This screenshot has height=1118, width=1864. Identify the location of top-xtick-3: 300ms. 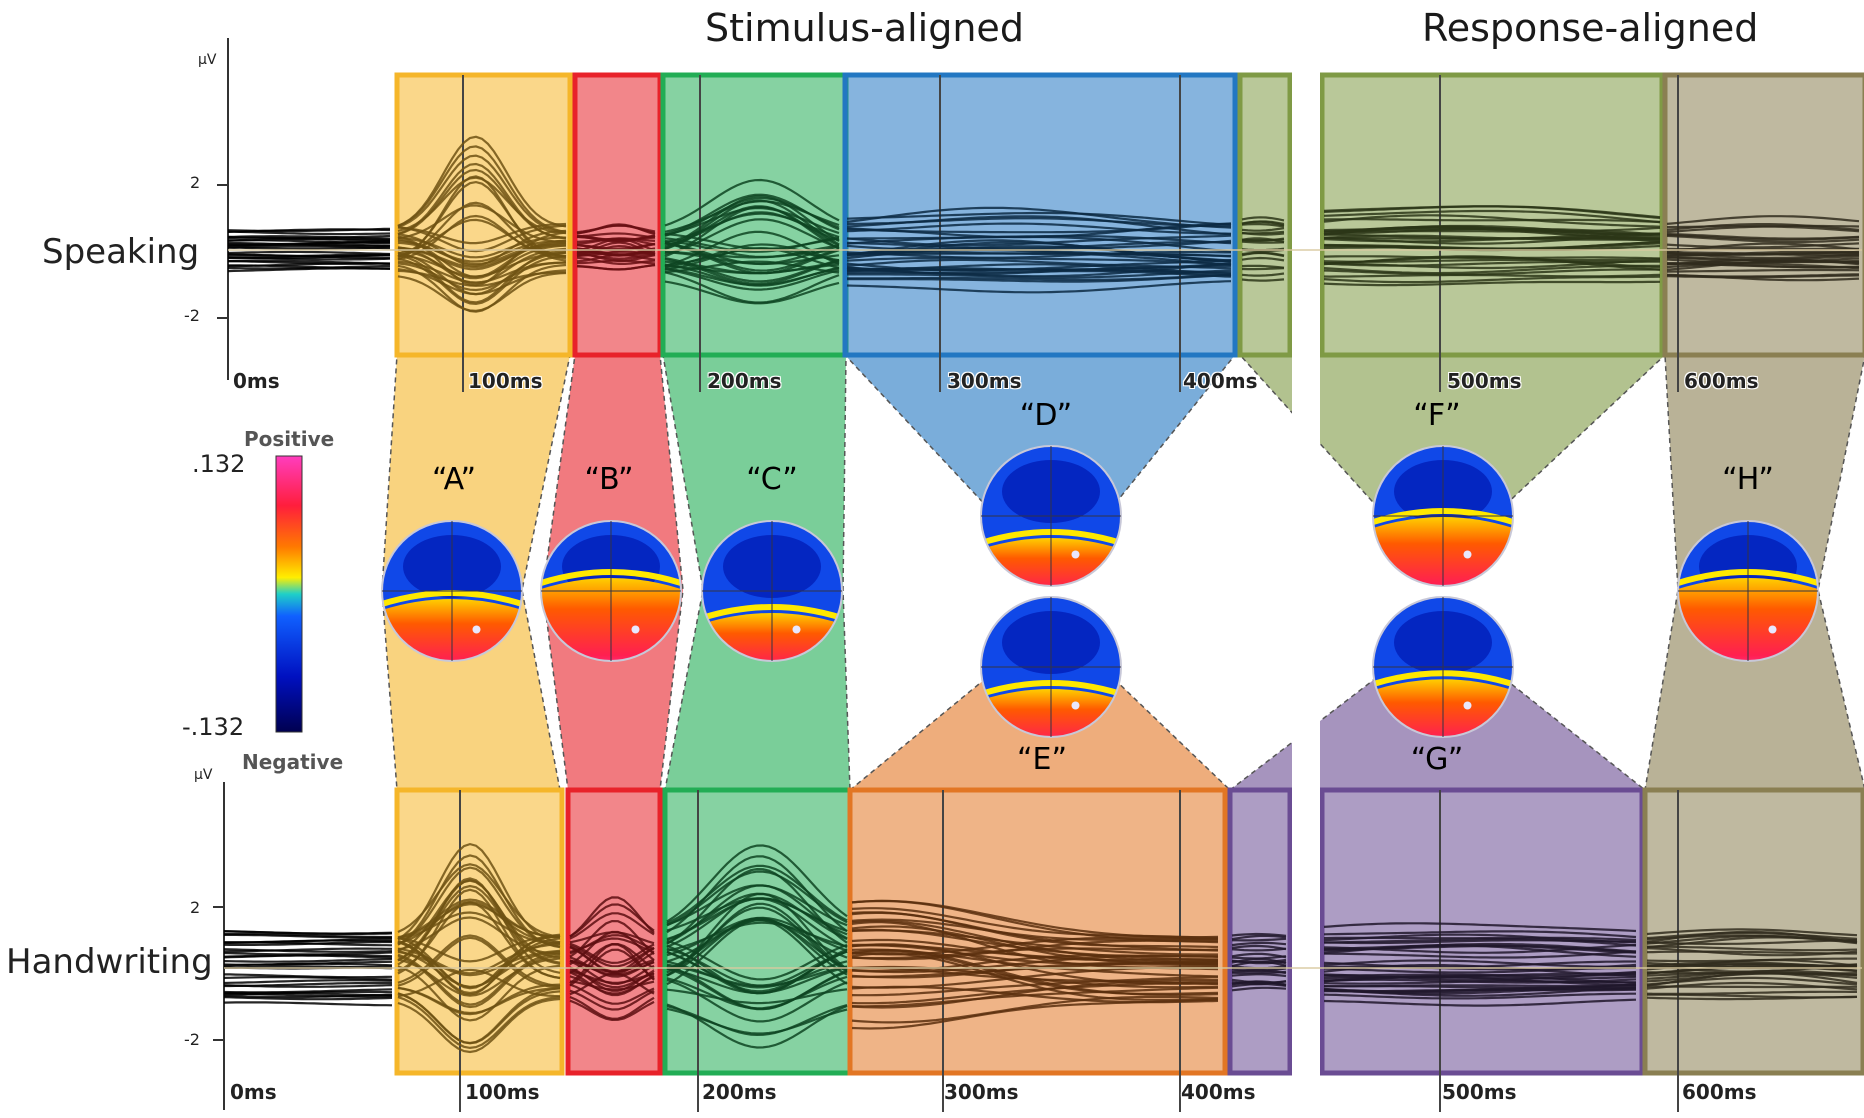
(984, 381).